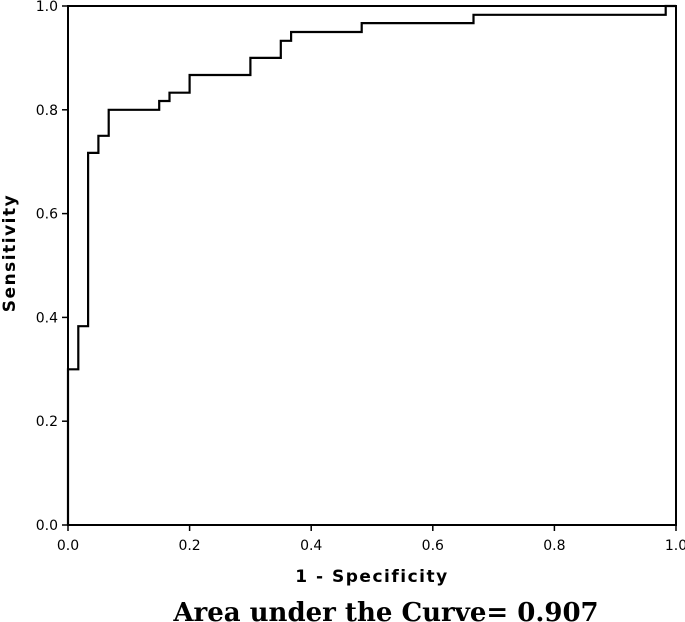 This screenshot has height=622, width=685. Describe the element at coordinates (311, 546) in the screenshot. I see `x-tick-label: 0.4` at that location.